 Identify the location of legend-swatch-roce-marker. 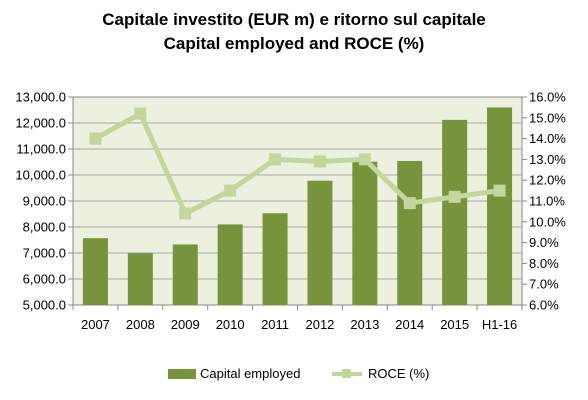
(346, 373).